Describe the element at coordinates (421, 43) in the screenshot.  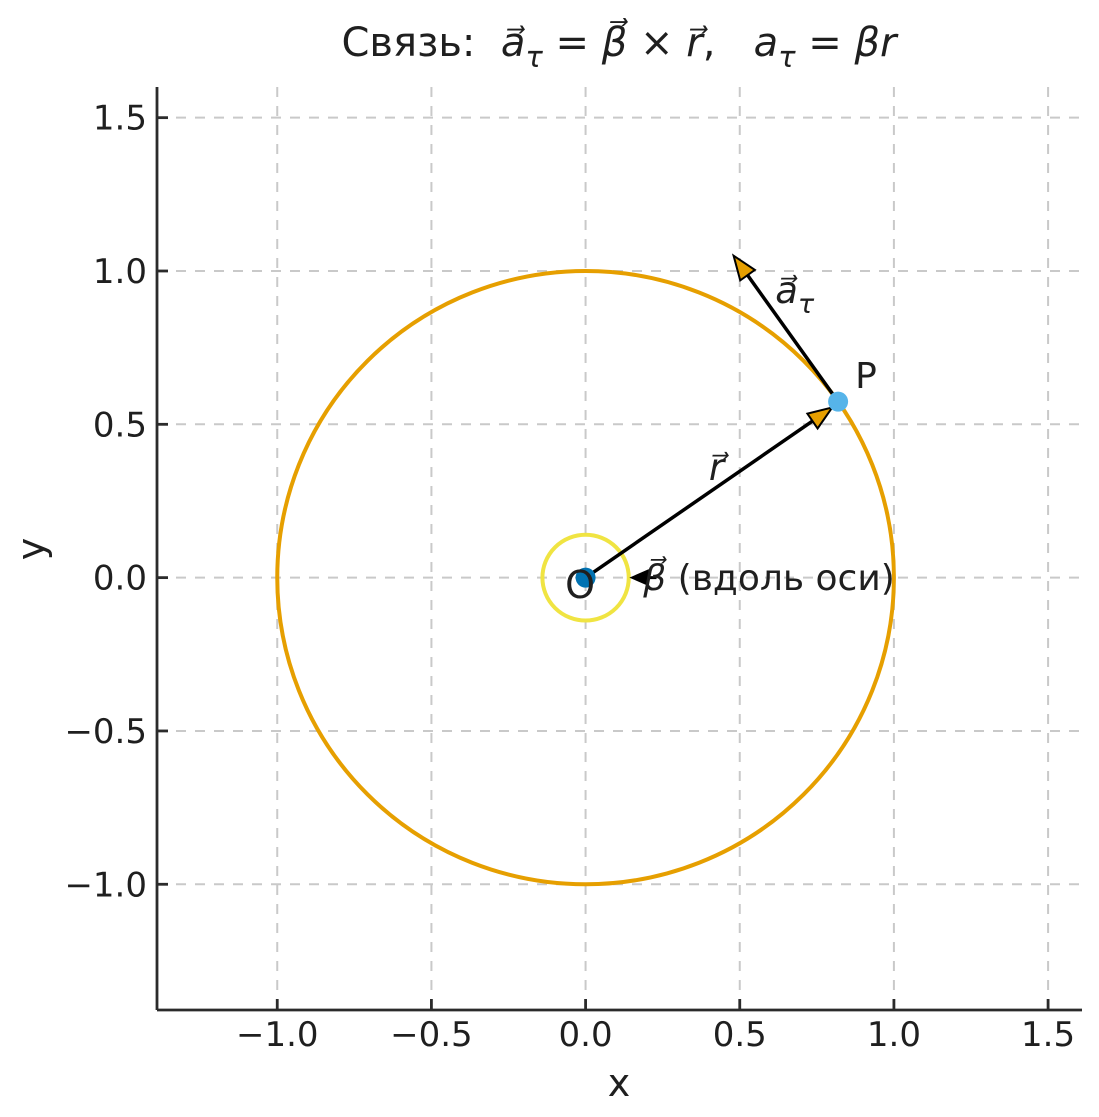
I see `title-part: Связь:` at that location.